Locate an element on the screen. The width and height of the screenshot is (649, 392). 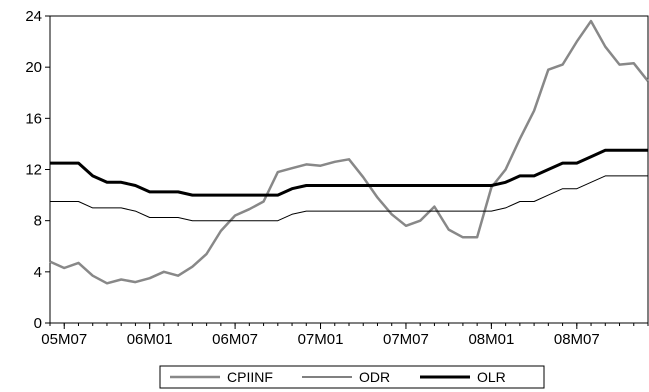
x-tick-label: 07M01 is located at coordinates (321, 339).